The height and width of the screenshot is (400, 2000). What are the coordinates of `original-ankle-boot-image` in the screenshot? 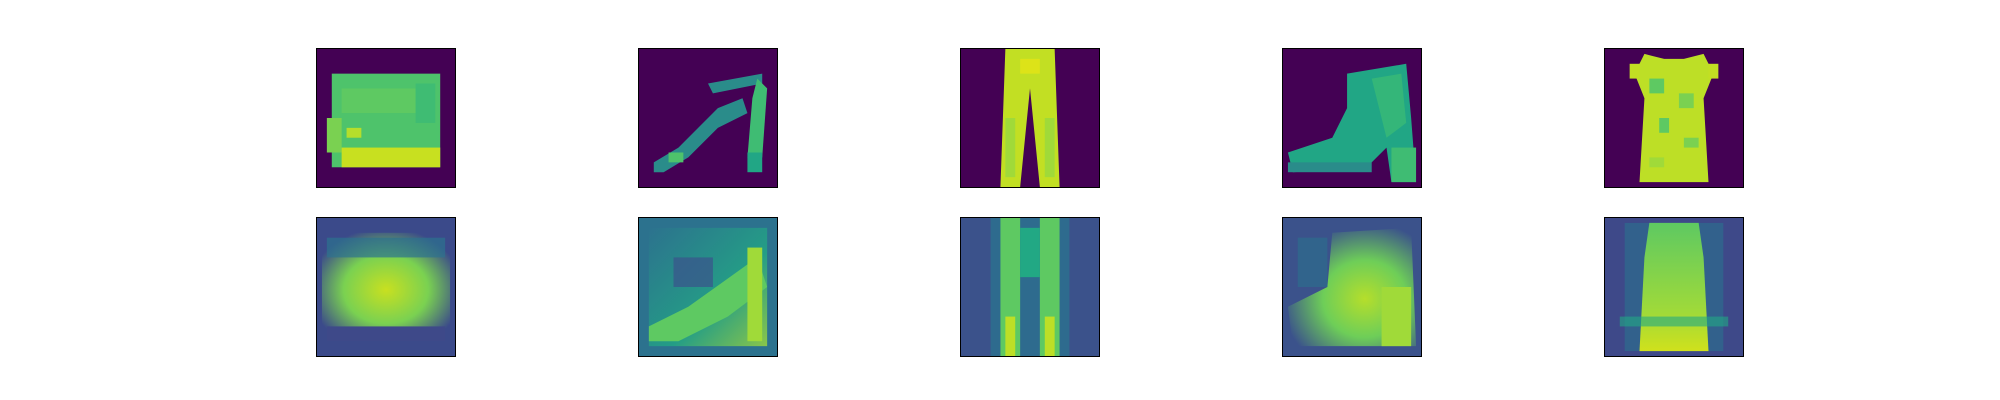 It's located at (1352, 118).